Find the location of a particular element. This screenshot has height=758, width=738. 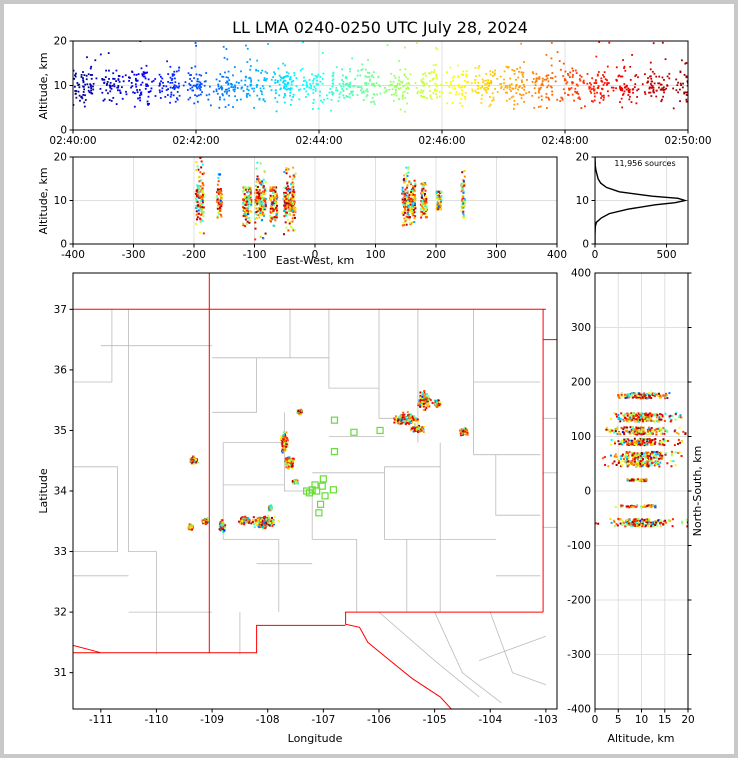

x-tick-label: 02:44:00 is located at coordinates (318, 141).